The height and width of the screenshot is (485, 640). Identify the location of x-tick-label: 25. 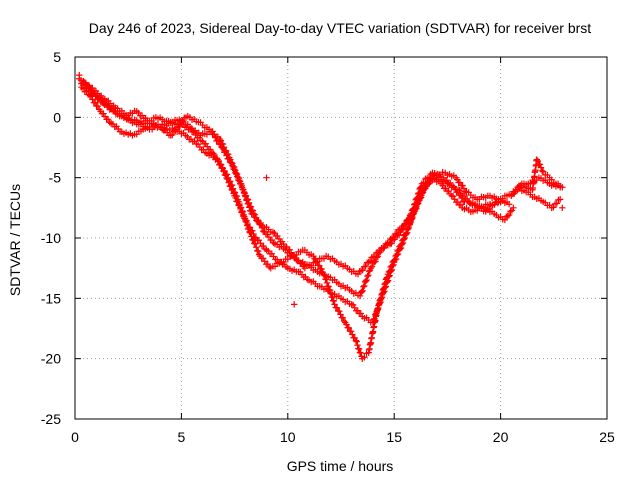
(607, 437).